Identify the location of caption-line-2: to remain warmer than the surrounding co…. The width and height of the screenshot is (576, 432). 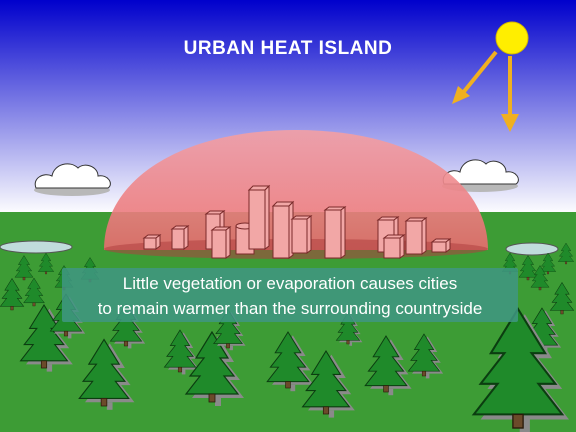
(290, 308).